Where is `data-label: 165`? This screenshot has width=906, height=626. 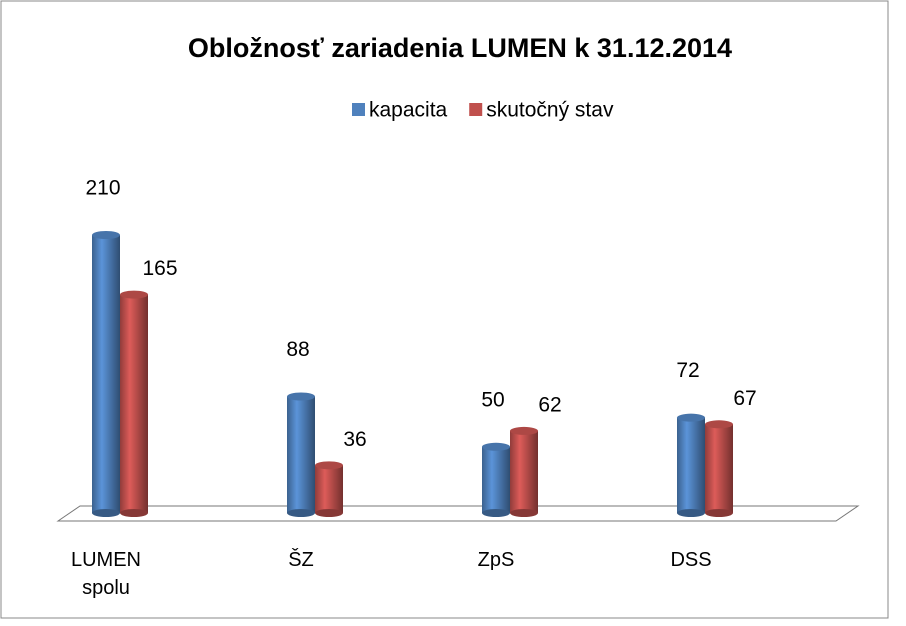 data-label: 165 is located at coordinates (159, 268).